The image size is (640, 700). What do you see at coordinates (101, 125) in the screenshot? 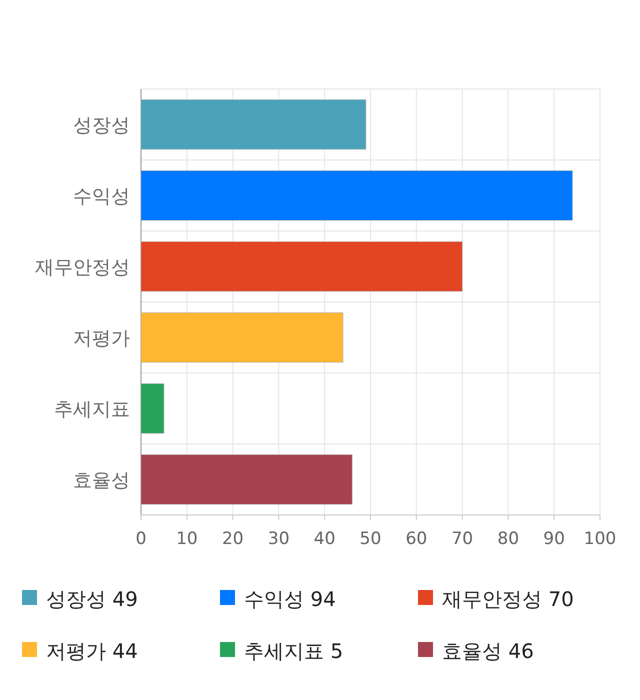
I see `y-tick-label: 성장성` at bounding box center [101, 125].